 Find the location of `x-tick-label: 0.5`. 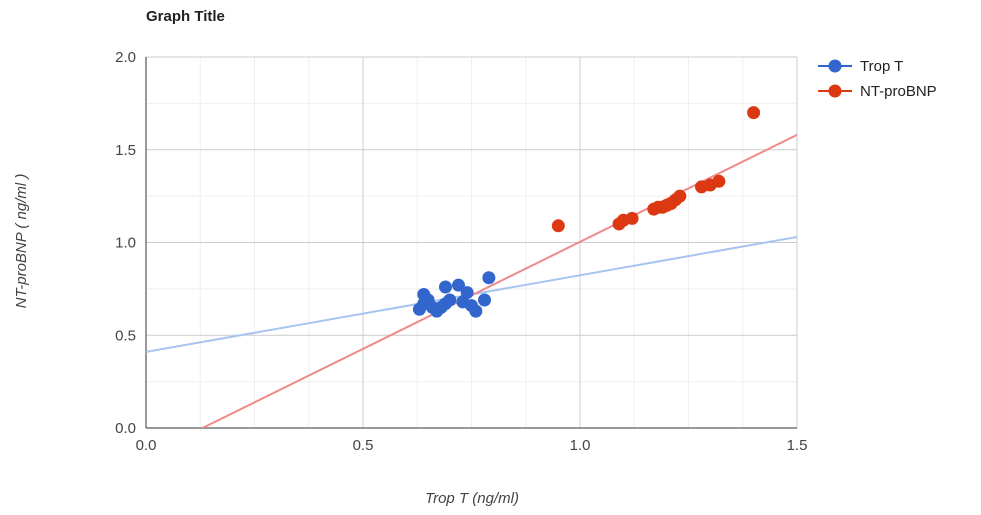

x-tick-label: 0.5 is located at coordinates (363, 445).